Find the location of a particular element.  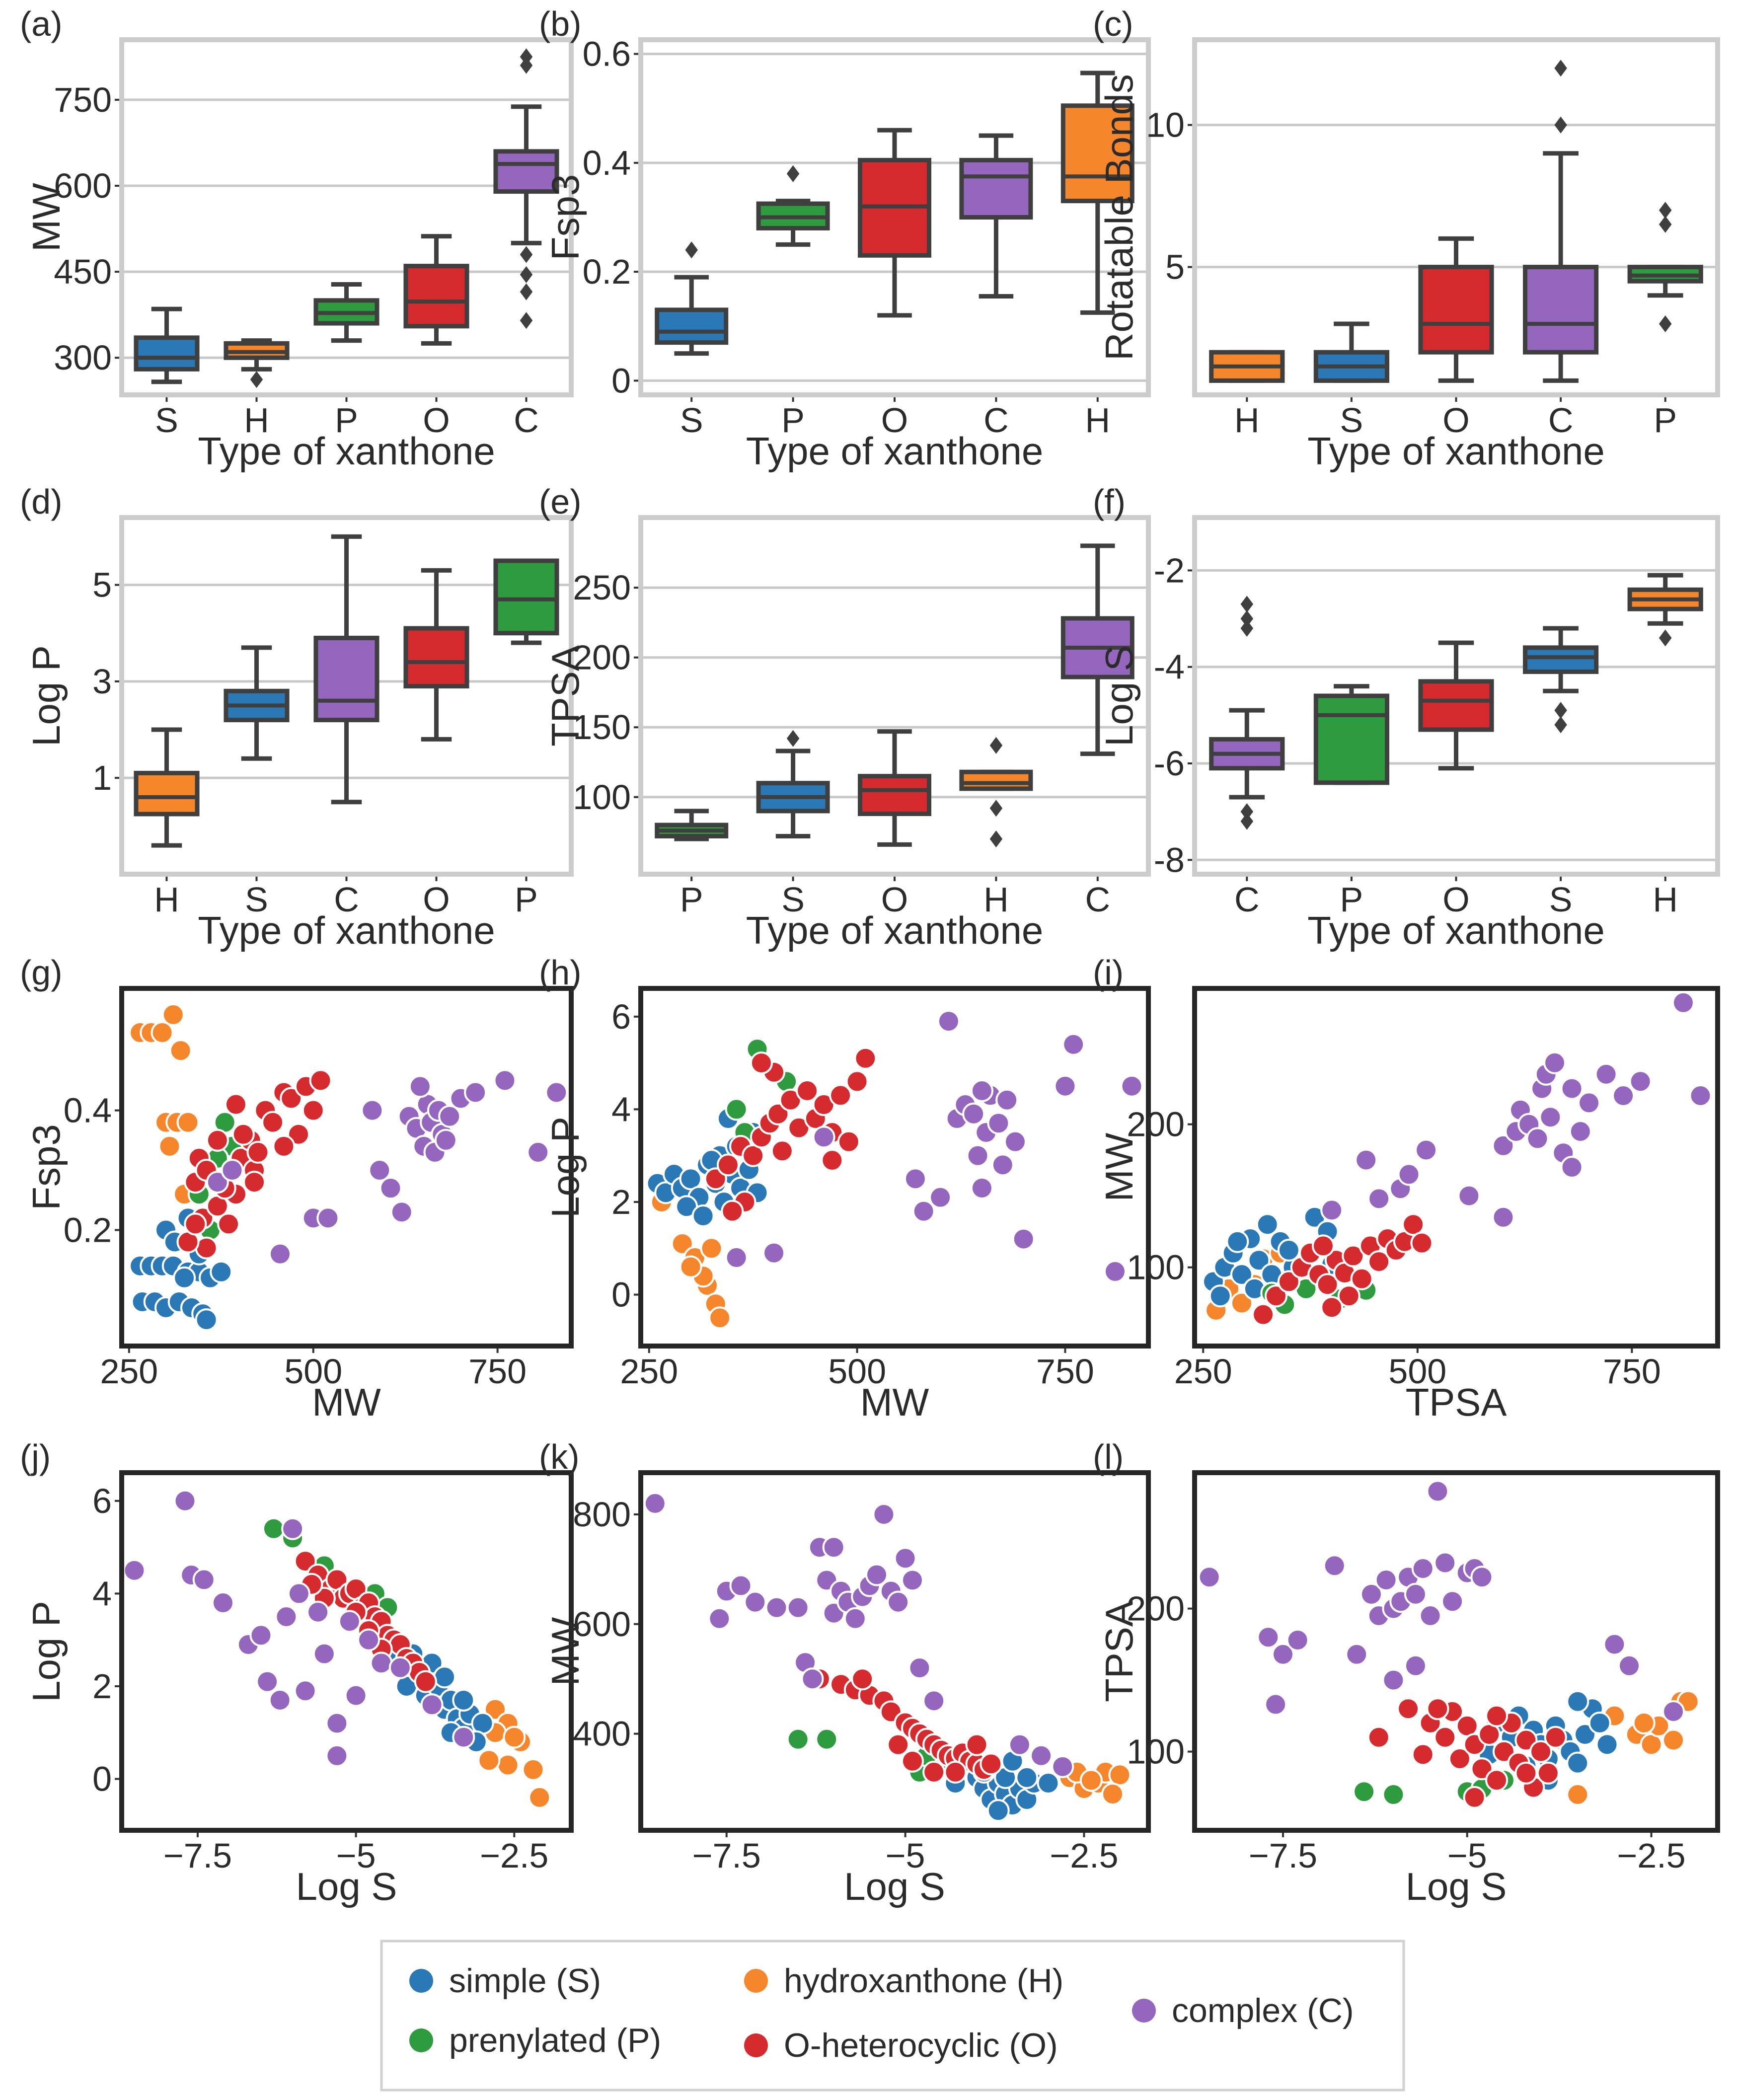

legend-label: hydroxanthone (H) is located at coordinates (923, 1981).